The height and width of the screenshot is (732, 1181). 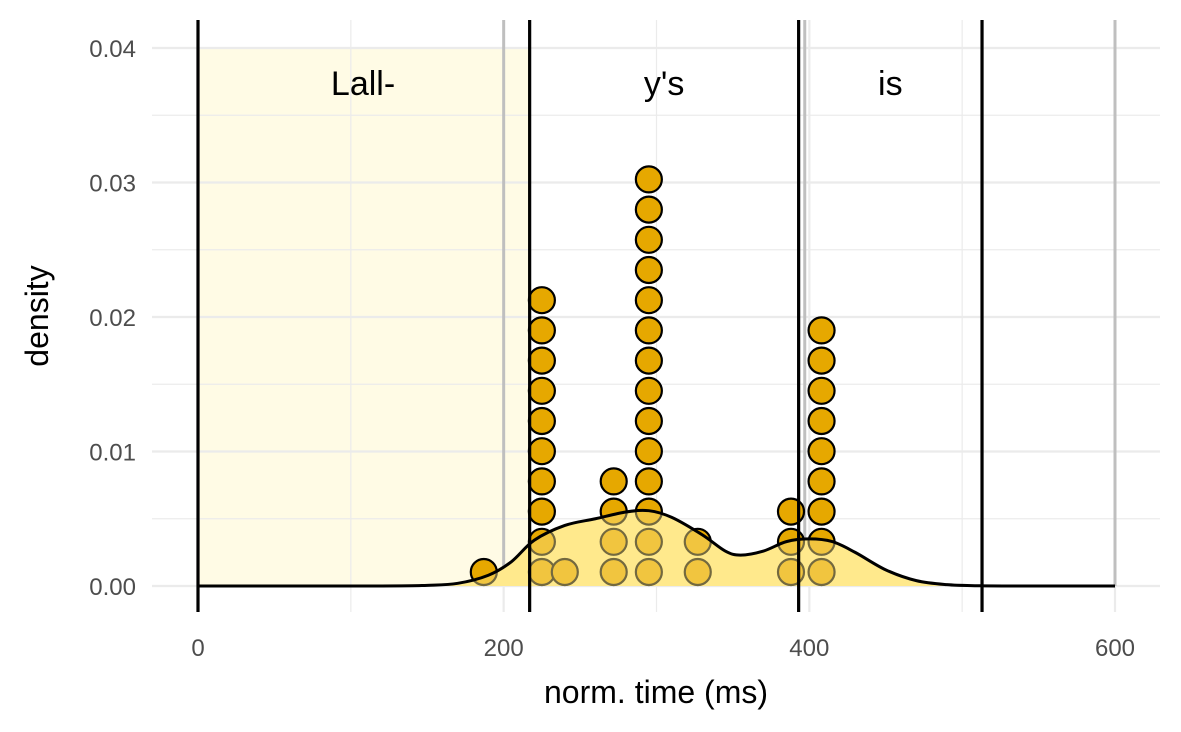 I want to click on x-tick-label-1: 200, so click(x=504, y=648).